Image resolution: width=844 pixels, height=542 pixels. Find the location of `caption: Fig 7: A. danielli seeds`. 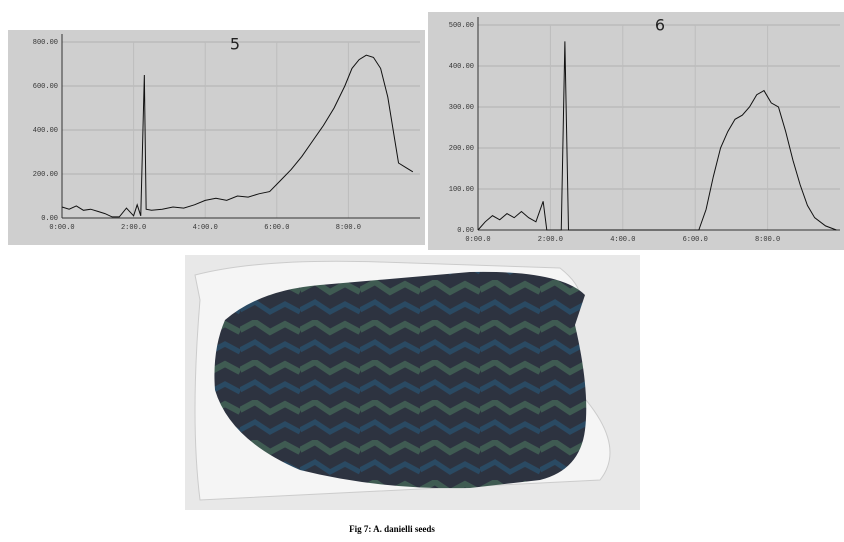

caption: Fig 7: A. danielli seeds is located at coordinates (392, 529).